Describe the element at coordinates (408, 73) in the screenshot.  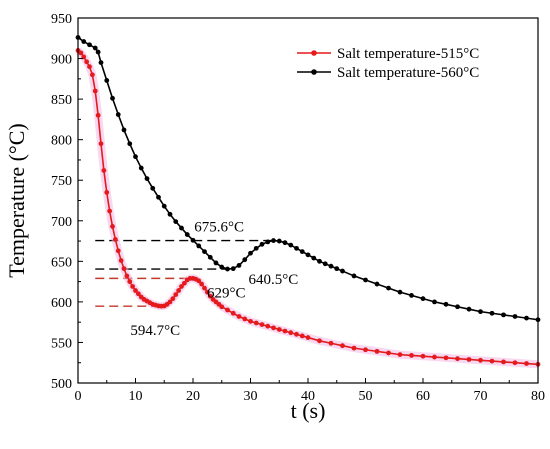
I see `legend-entry-label: Salt temperature-560°C` at that location.